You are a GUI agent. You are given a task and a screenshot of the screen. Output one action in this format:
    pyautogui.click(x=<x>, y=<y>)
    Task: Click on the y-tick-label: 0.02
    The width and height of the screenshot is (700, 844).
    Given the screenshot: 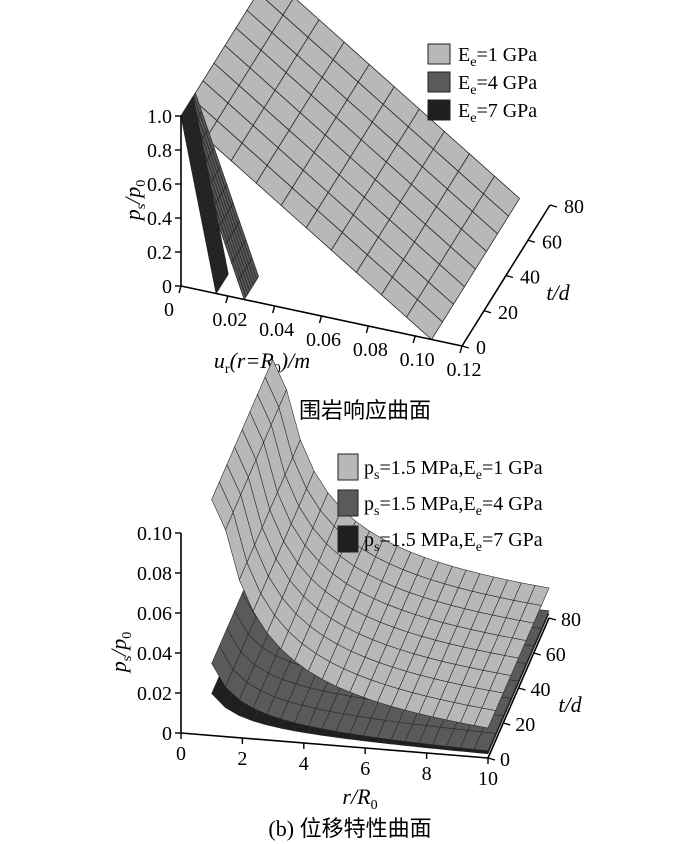 What is the action you would take?
    pyautogui.click(x=154, y=694)
    